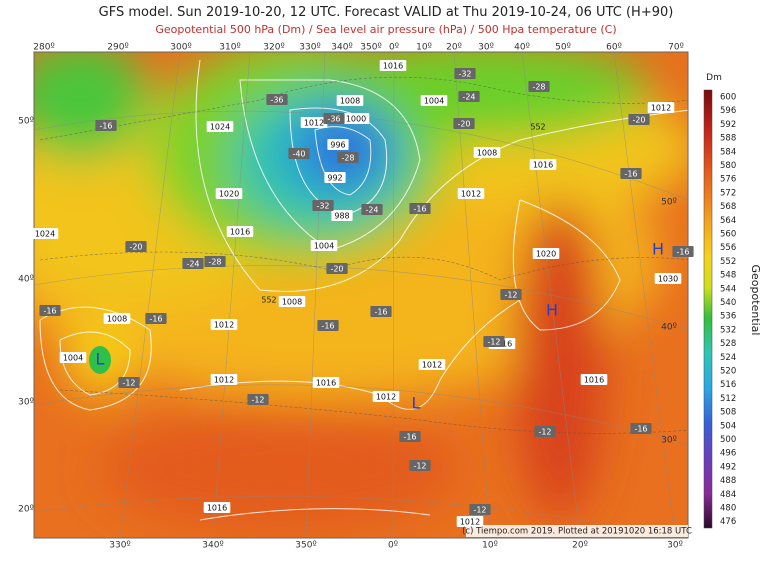 The height and width of the screenshot is (566, 772). Describe the element at coordinates (26, 280) in the screenshot. I see `lat-left-label: 40º` at that location.